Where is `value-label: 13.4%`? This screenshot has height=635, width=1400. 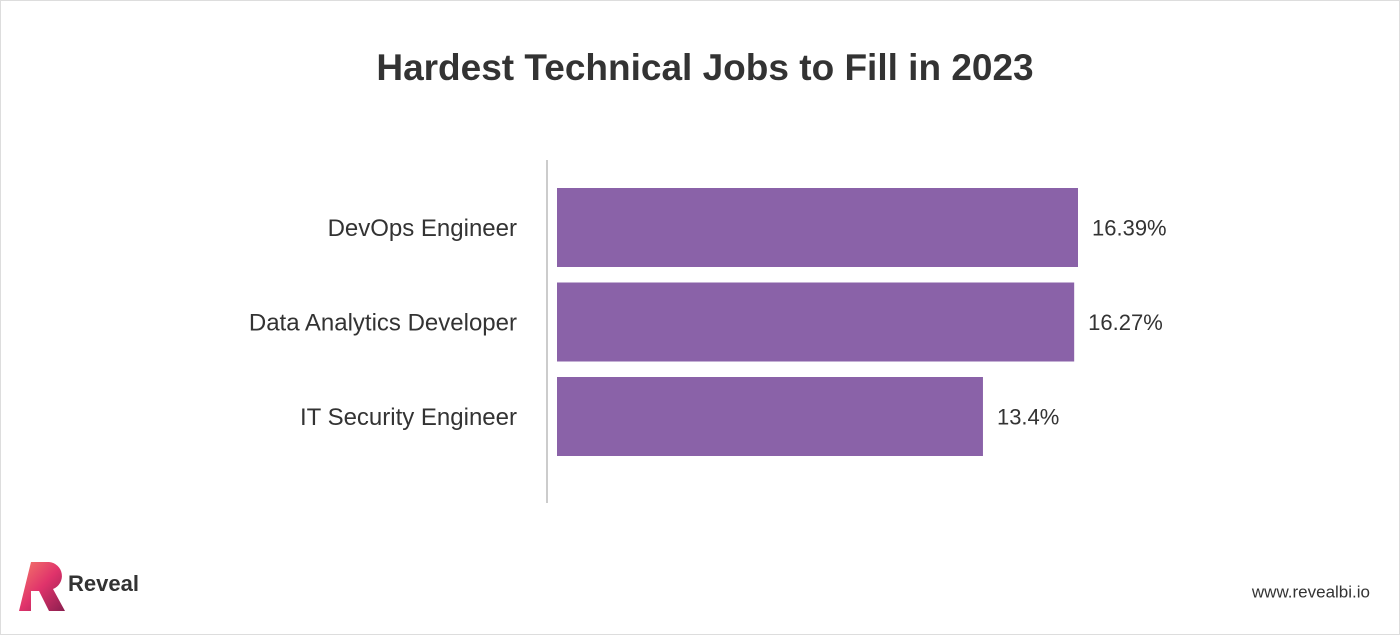
value-label: 13.4% is located at coordinates (1028, 416).